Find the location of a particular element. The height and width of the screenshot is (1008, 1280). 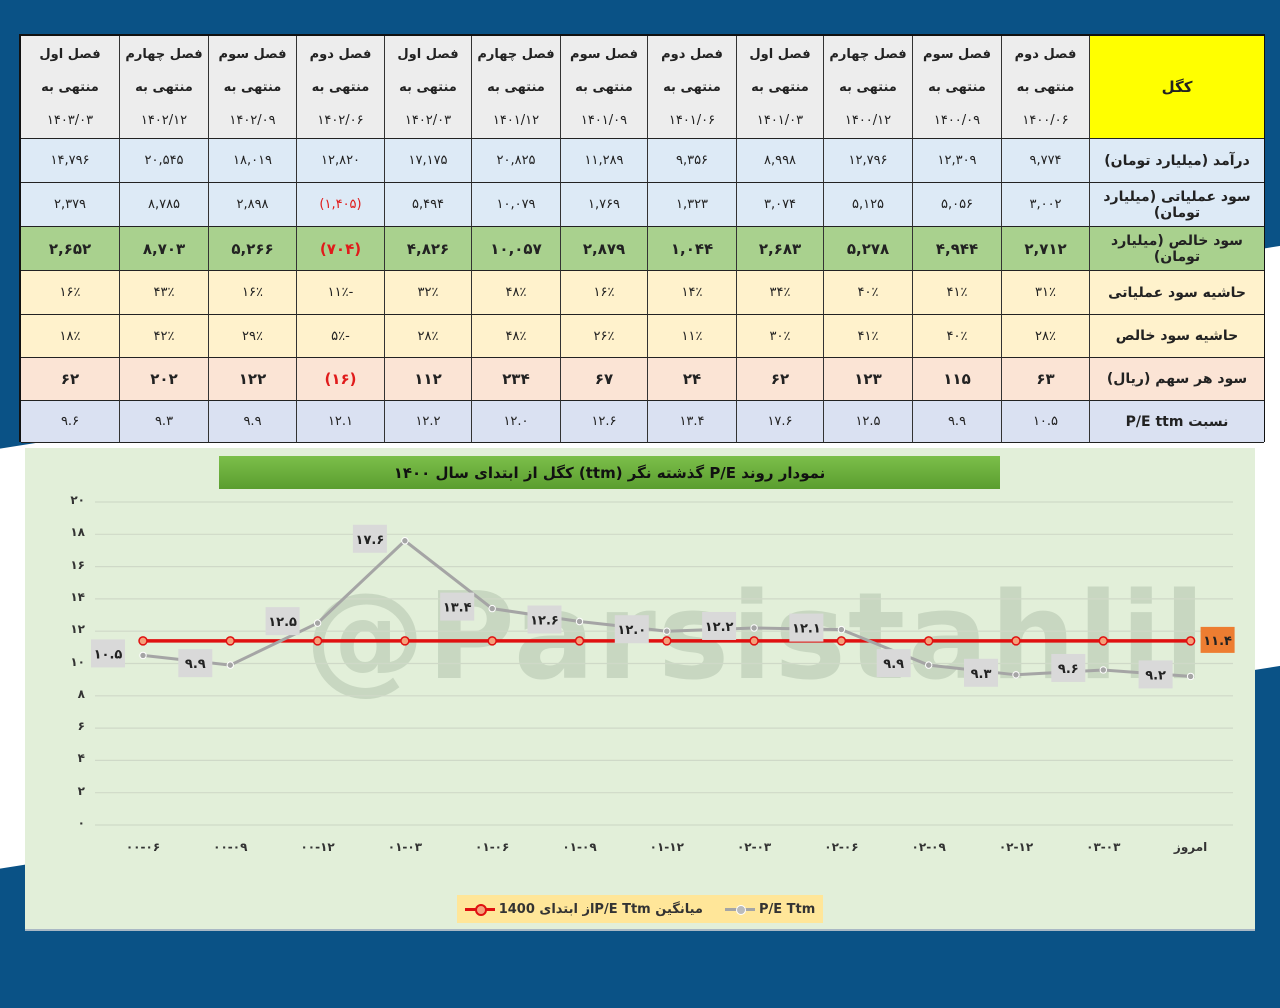

x-tick-label: ۰۲-۱۲ is located at coordinates (1016, 847).